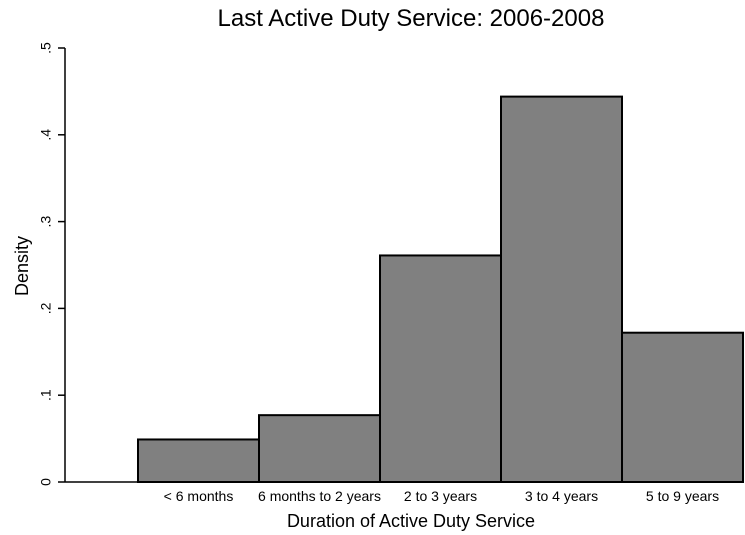 Image resolution: width=745 pixels, height=535 pixels. What do you see at coordinates (440, 496) in the screenshot?
I see `x-tick-label: 2 to 3 years` at bounding box center [440, 496].